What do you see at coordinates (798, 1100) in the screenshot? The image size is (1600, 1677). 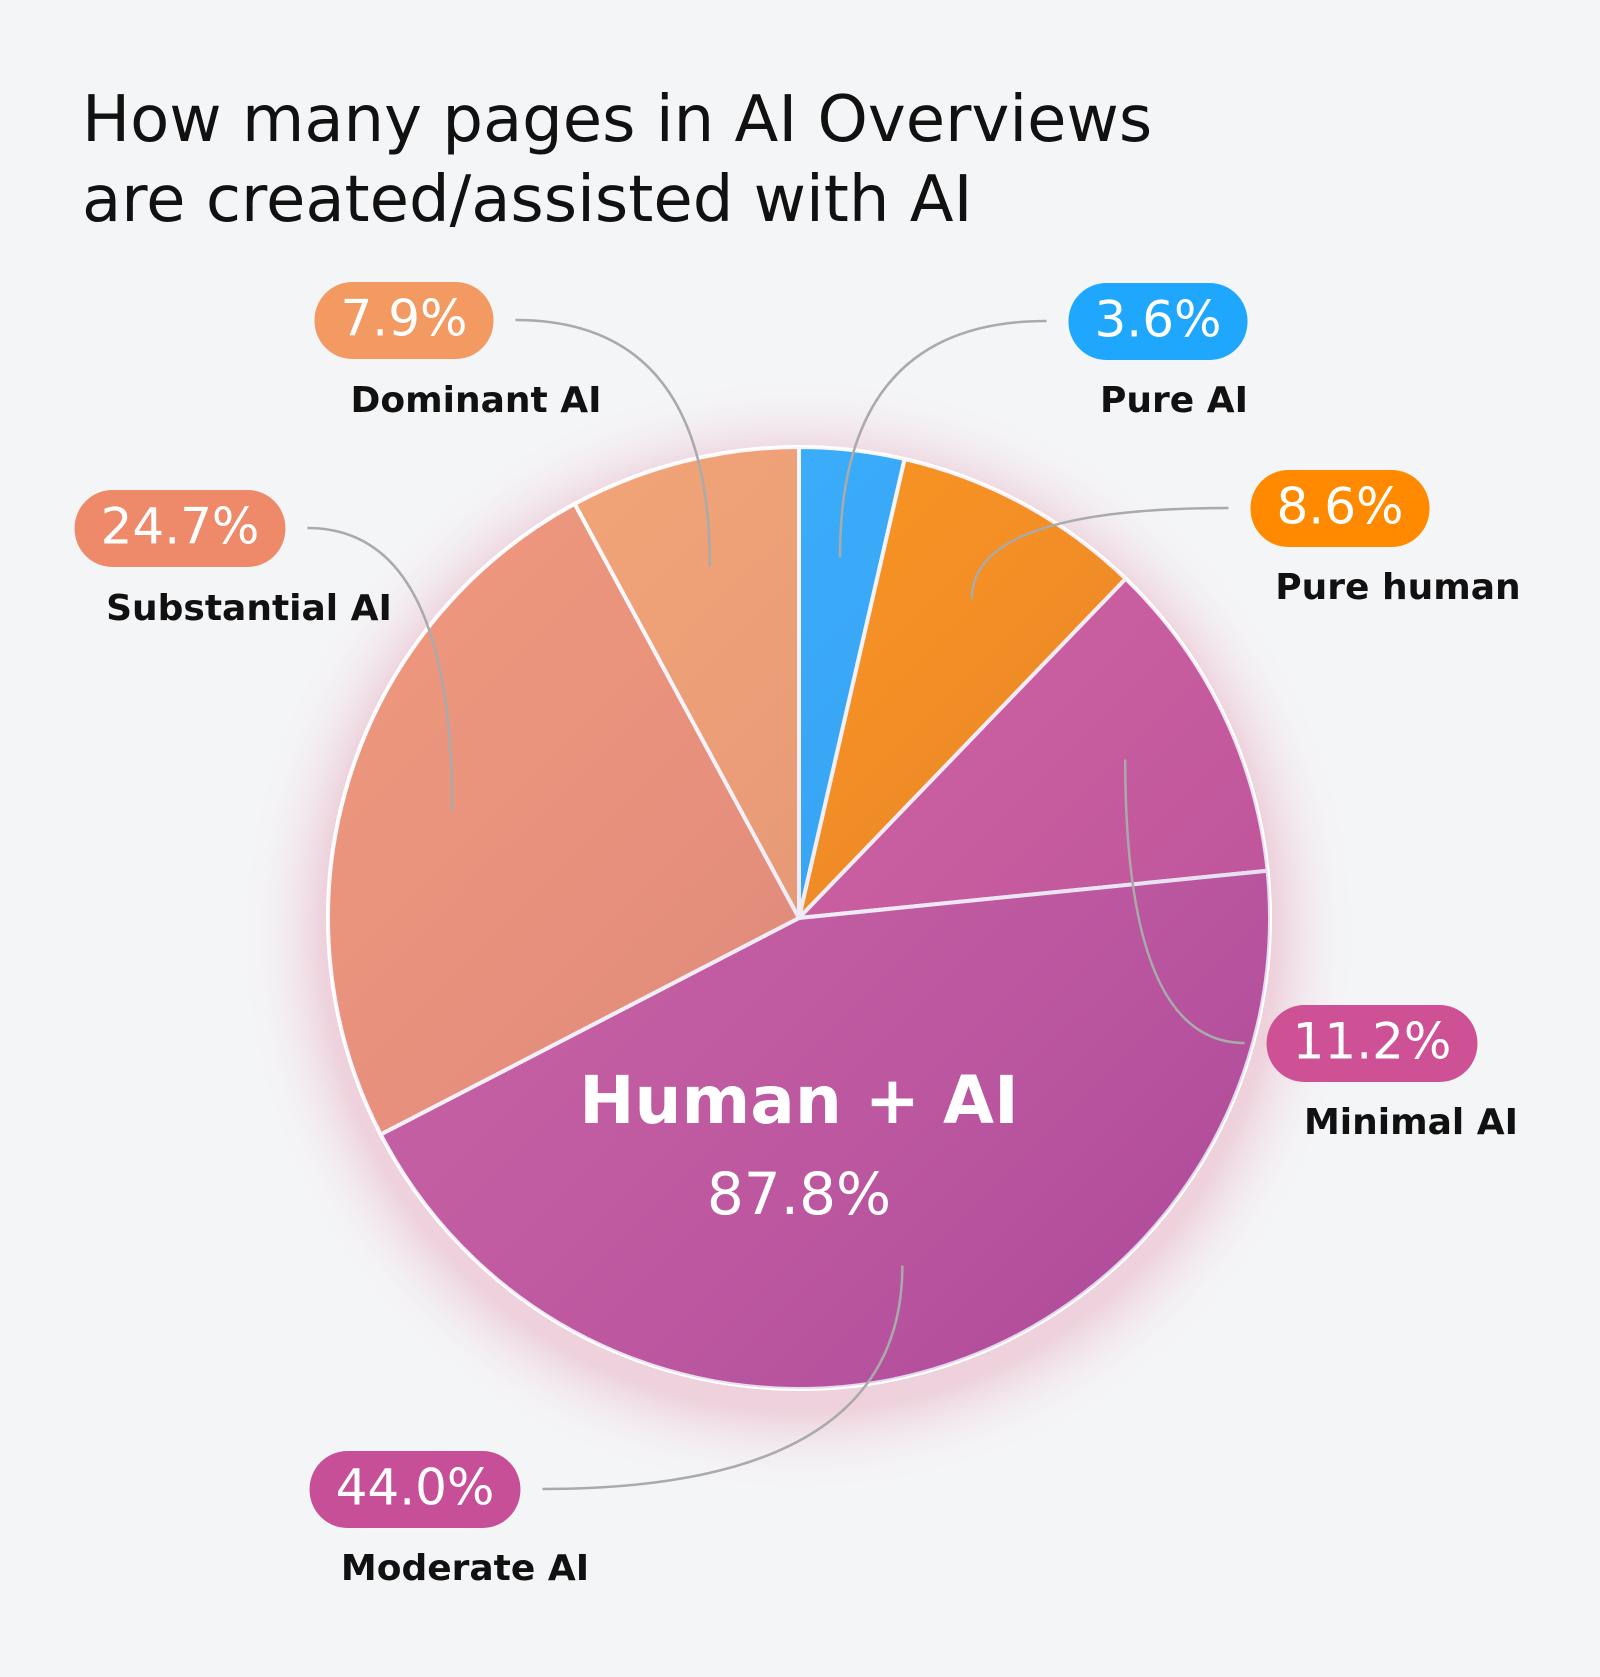 I see `center-label: Human + AI` at bounding box center [798, 1100].